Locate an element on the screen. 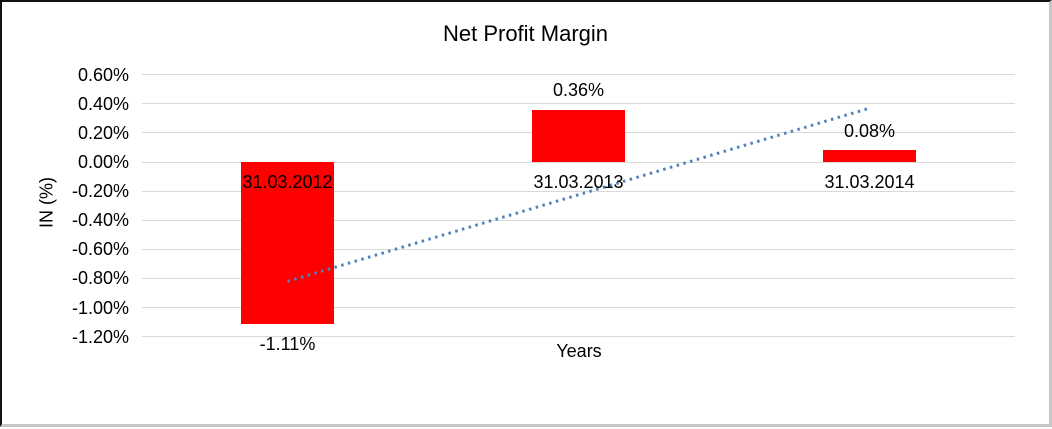  y-tick-label: -0.40% is located at coordinates (100, 220).